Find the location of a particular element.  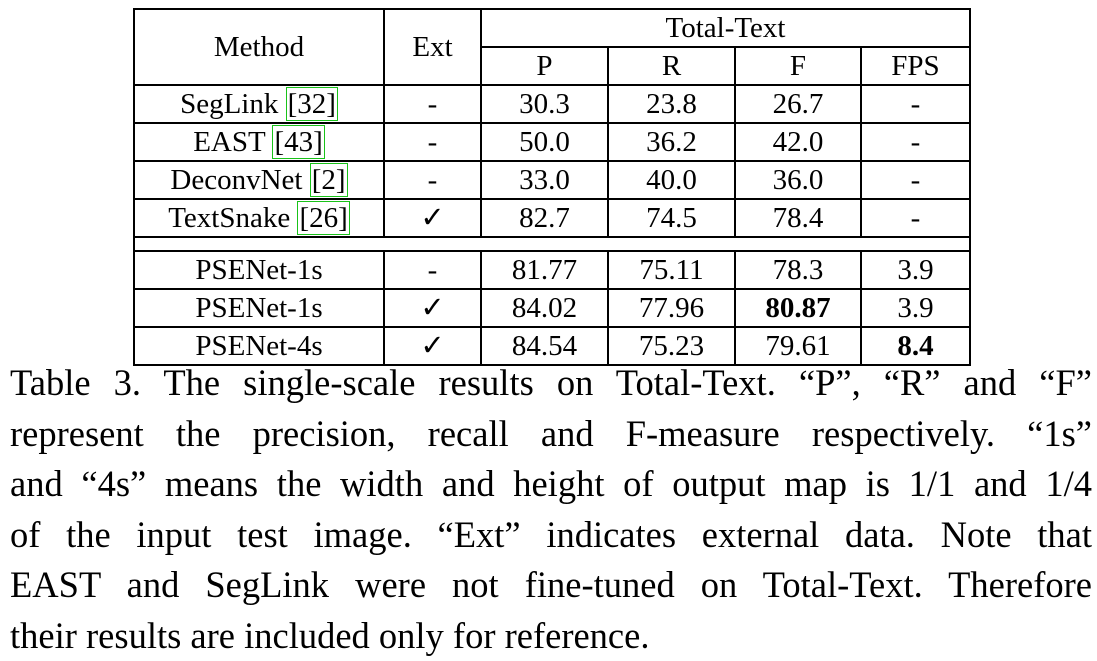

p-cell: 33.0 is located at coordinates (544, 180).